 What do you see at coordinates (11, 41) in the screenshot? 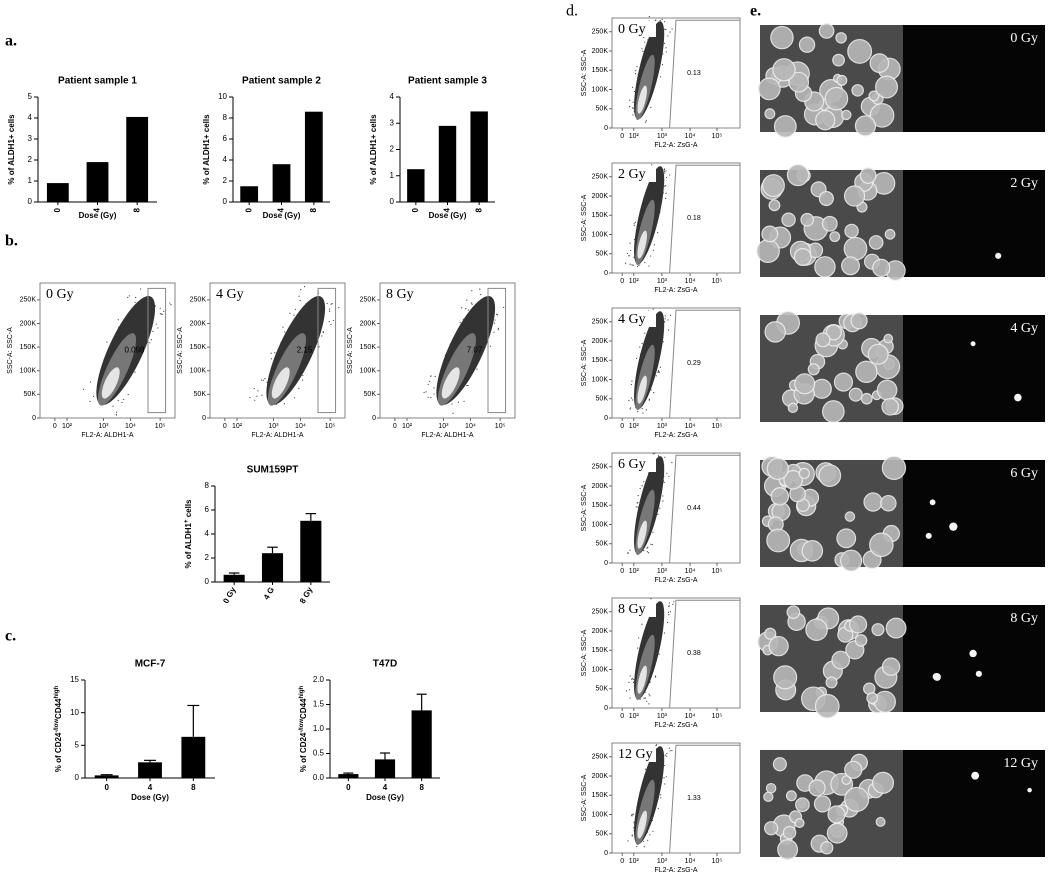
I see `panel-label: a.` at bounding box center [11, 41].